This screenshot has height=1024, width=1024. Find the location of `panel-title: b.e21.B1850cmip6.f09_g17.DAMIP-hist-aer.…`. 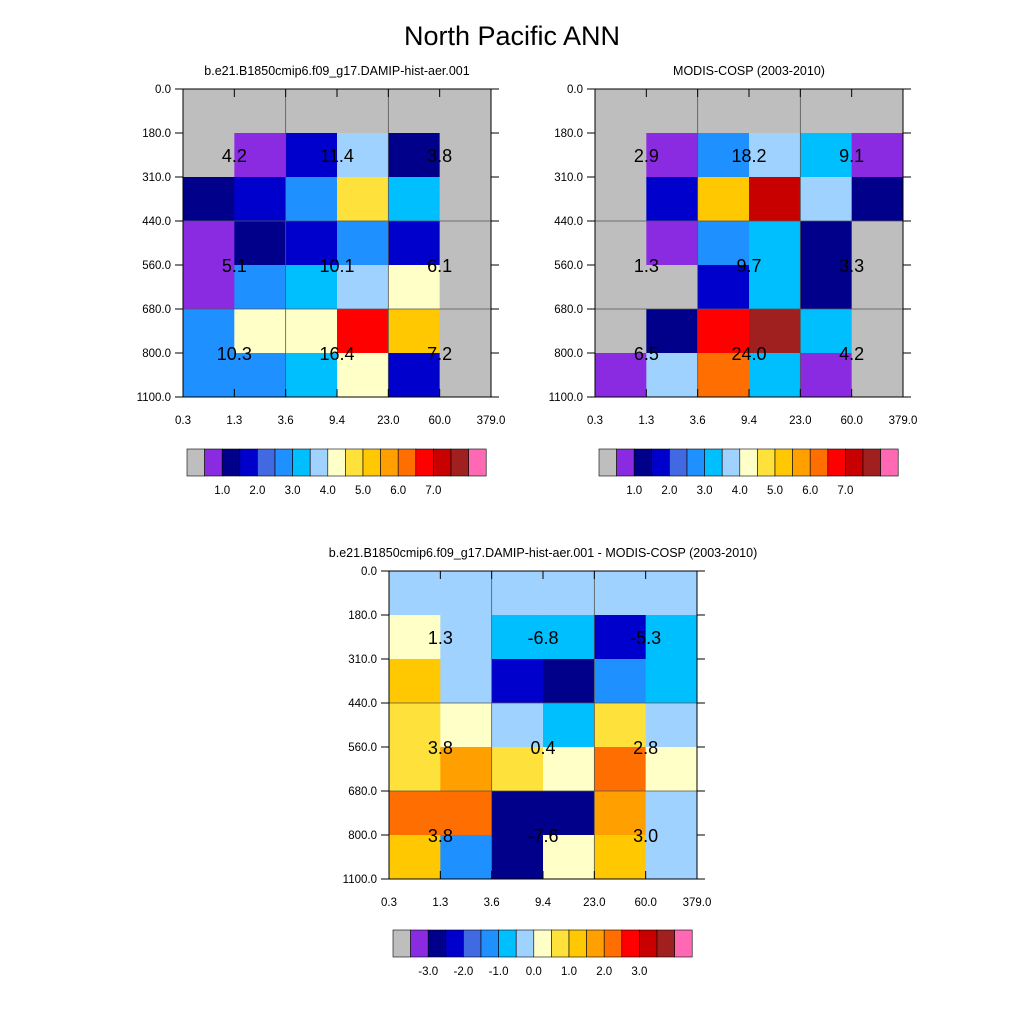

panel-title: b.e21.B1850cmip6.f09_g17.DAMIP-hist-aer.… is located at coordinates (543, 553).